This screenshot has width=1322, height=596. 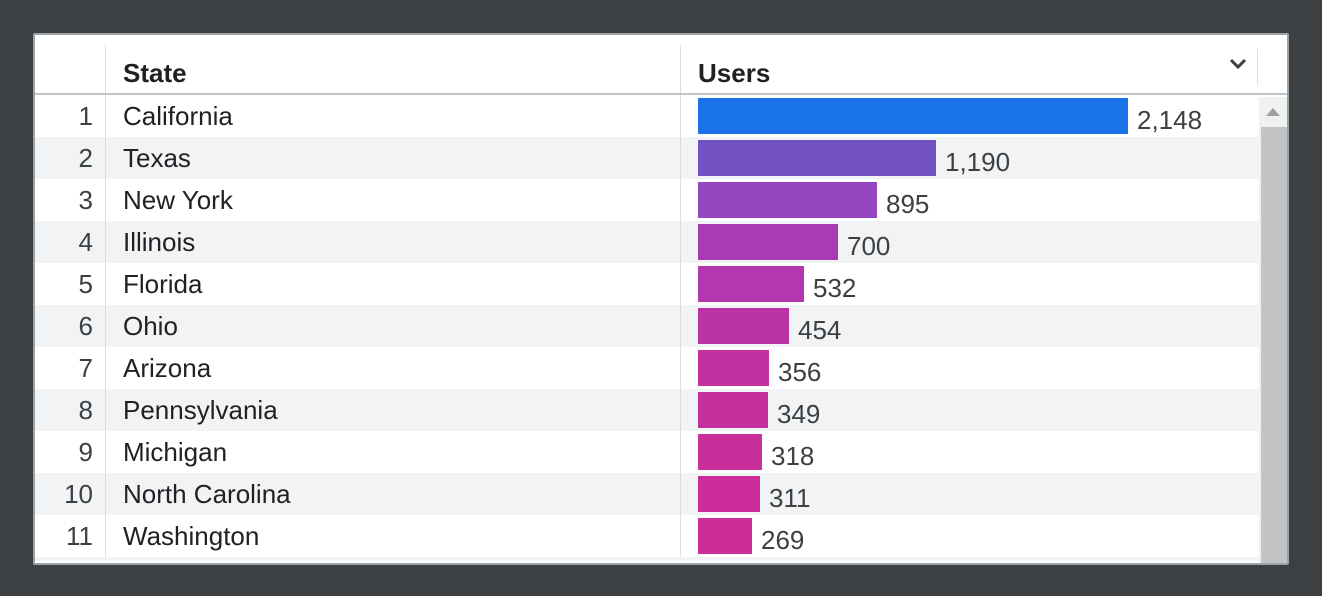 I want to click on scroll-up-button, so click(x=1273, y=112).